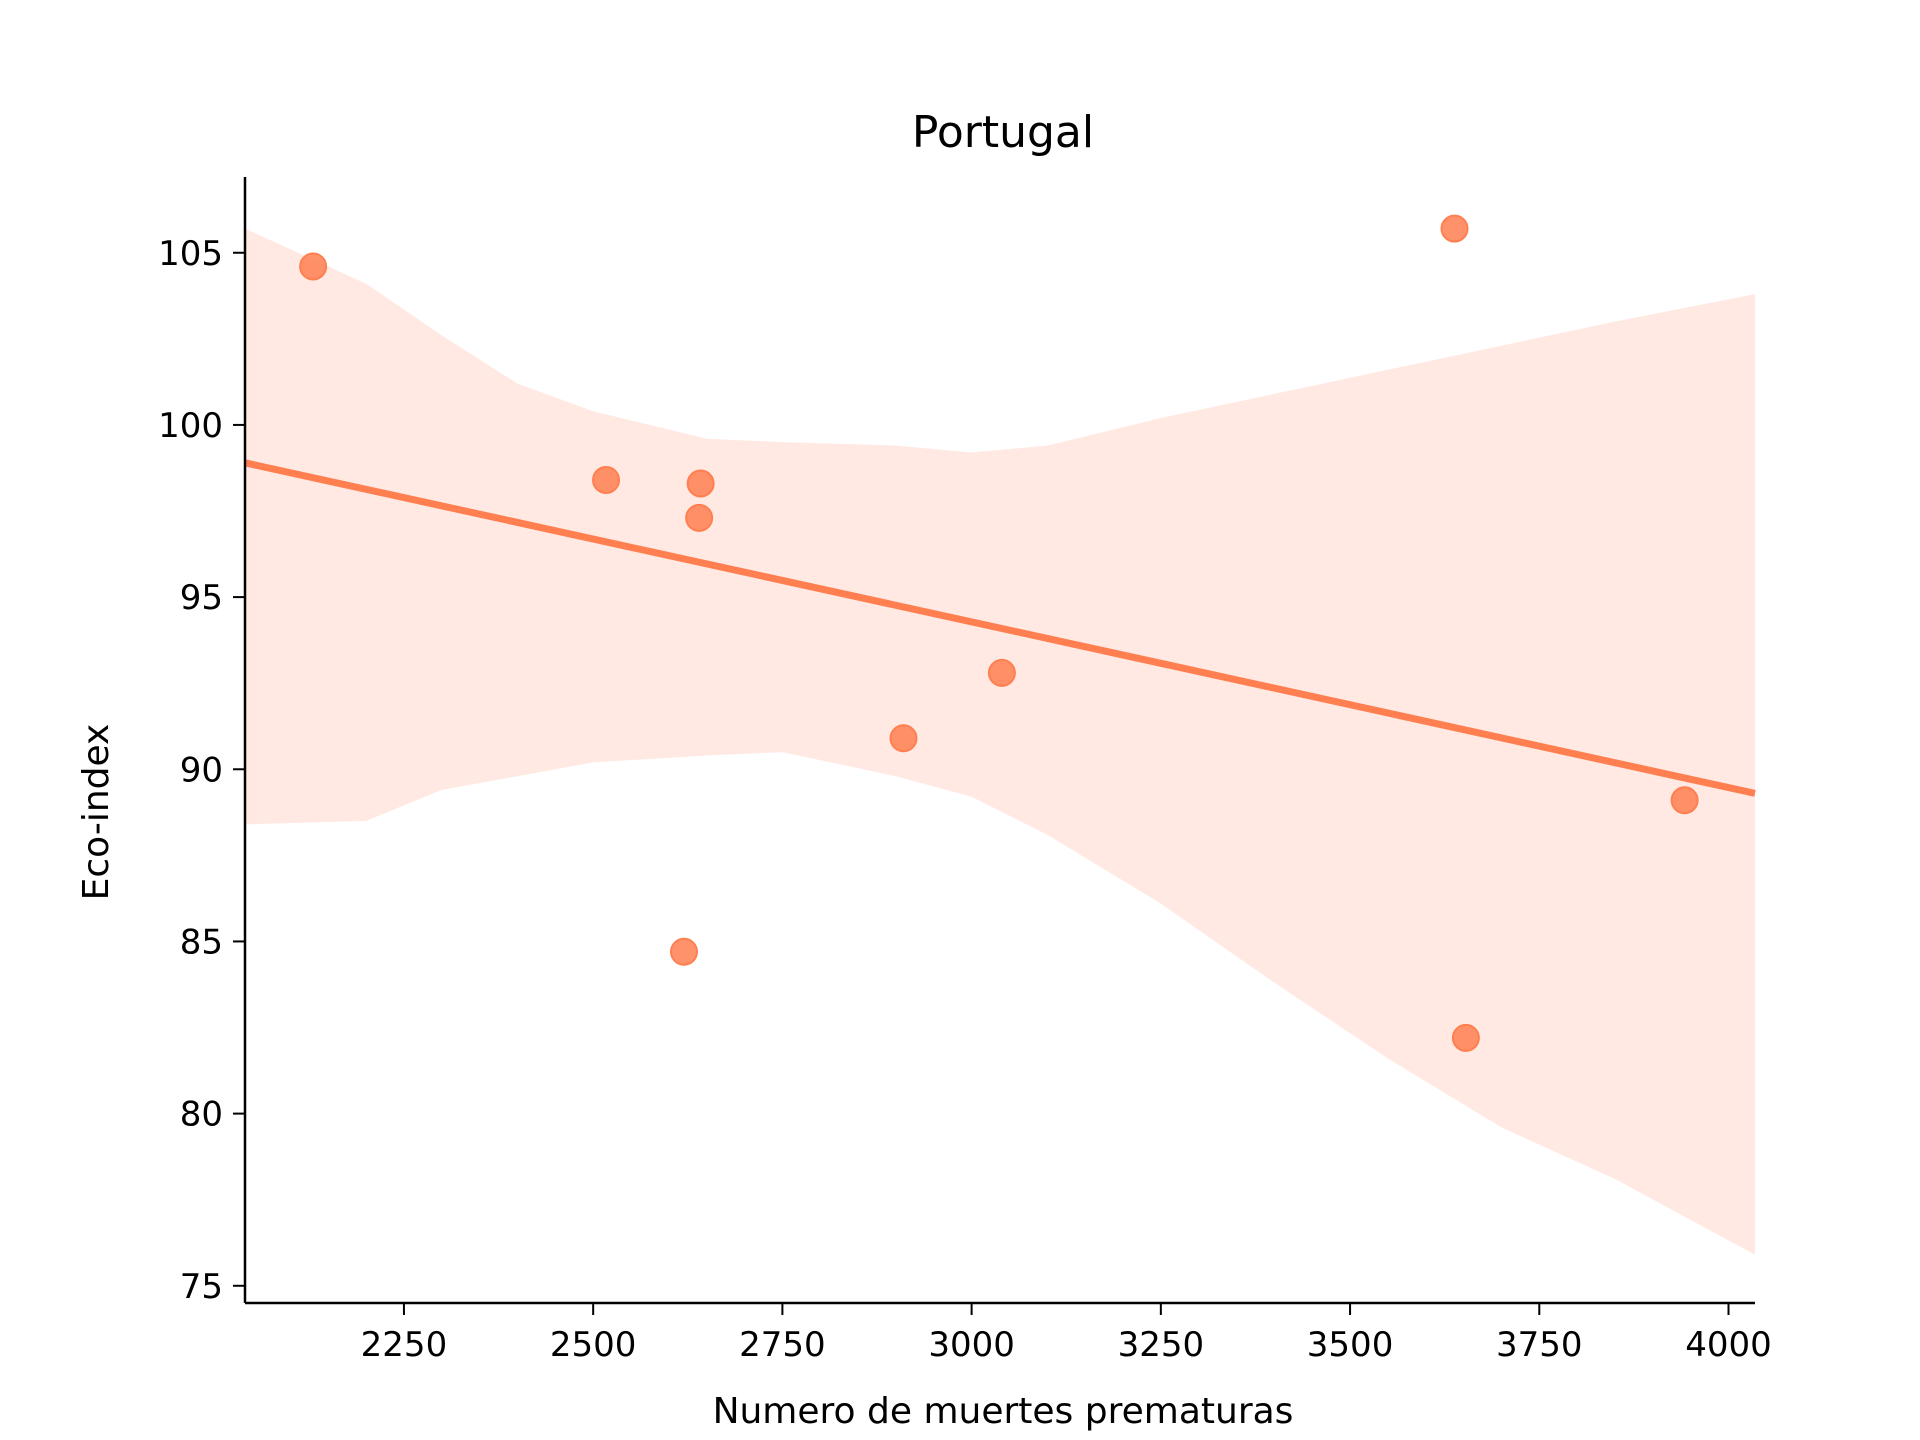 Image resolution: width=1920 pixels, height=1440 pixels. What do you see at coordinates (1350, 1345) in the screenshot?
I see `x-tick-label: 3500` at bounding box center [1350, 1345].